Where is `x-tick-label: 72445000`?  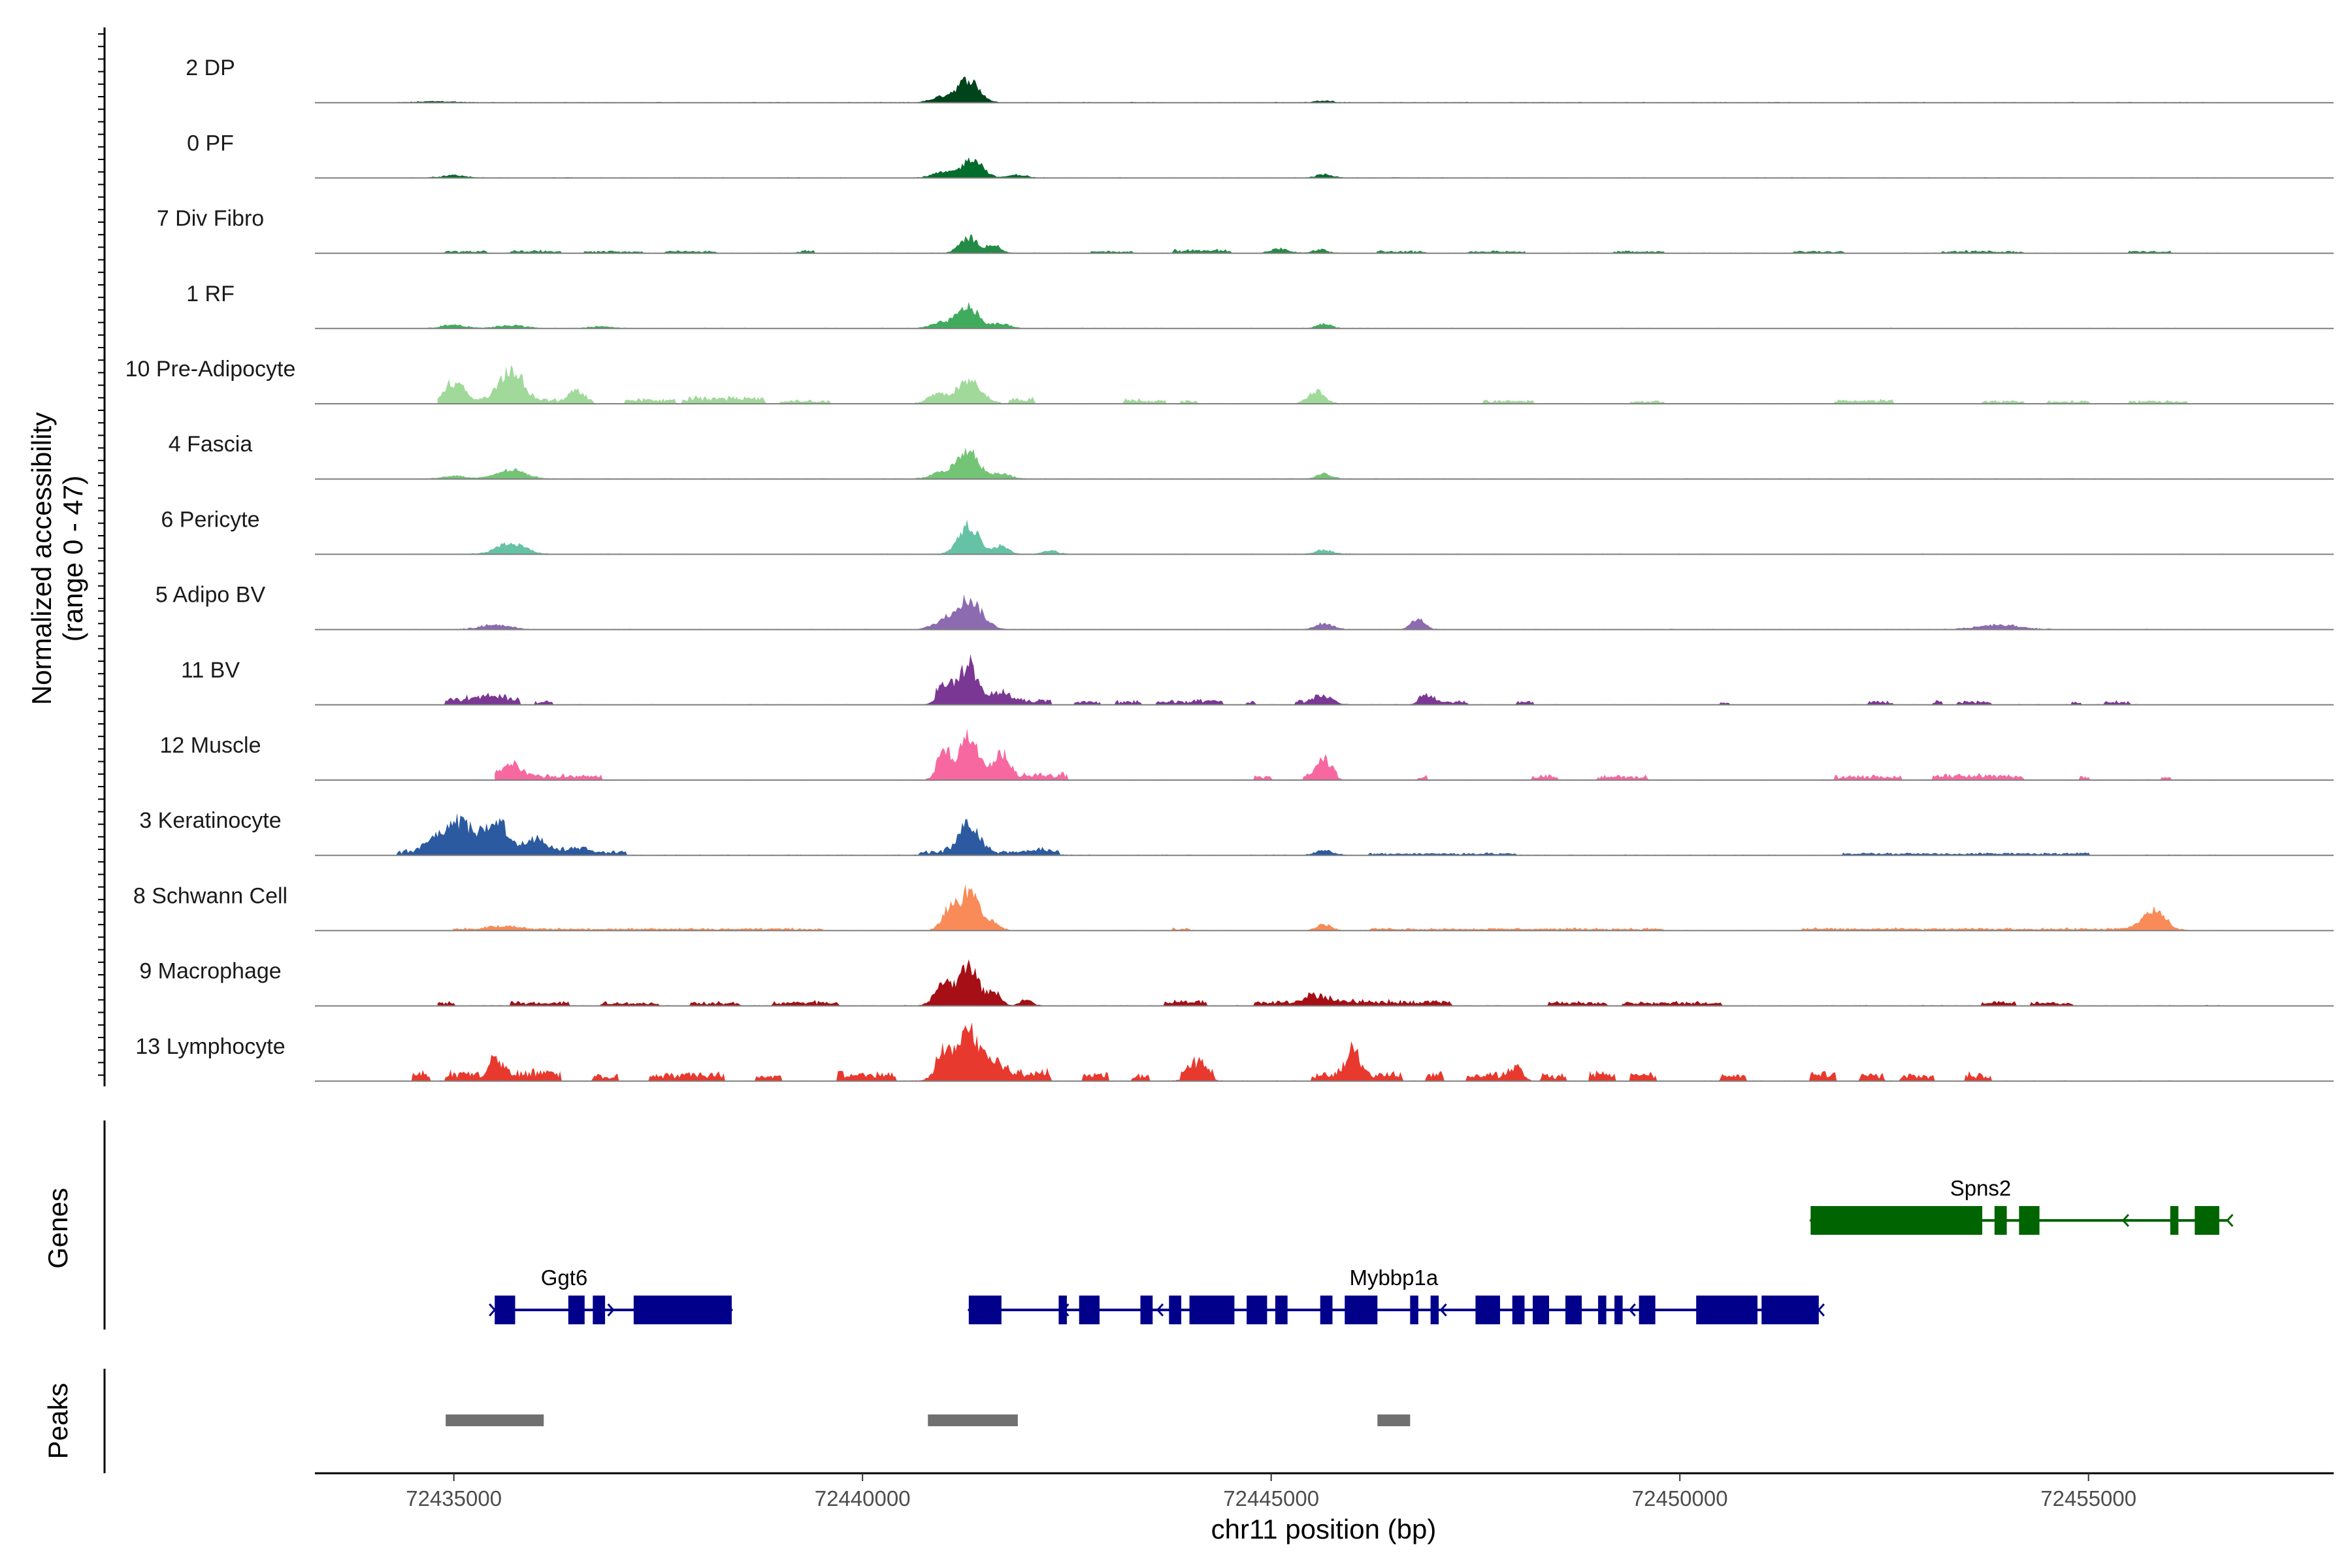
x-tick-label: 72445000 is located at coordinates (1271, 1498).